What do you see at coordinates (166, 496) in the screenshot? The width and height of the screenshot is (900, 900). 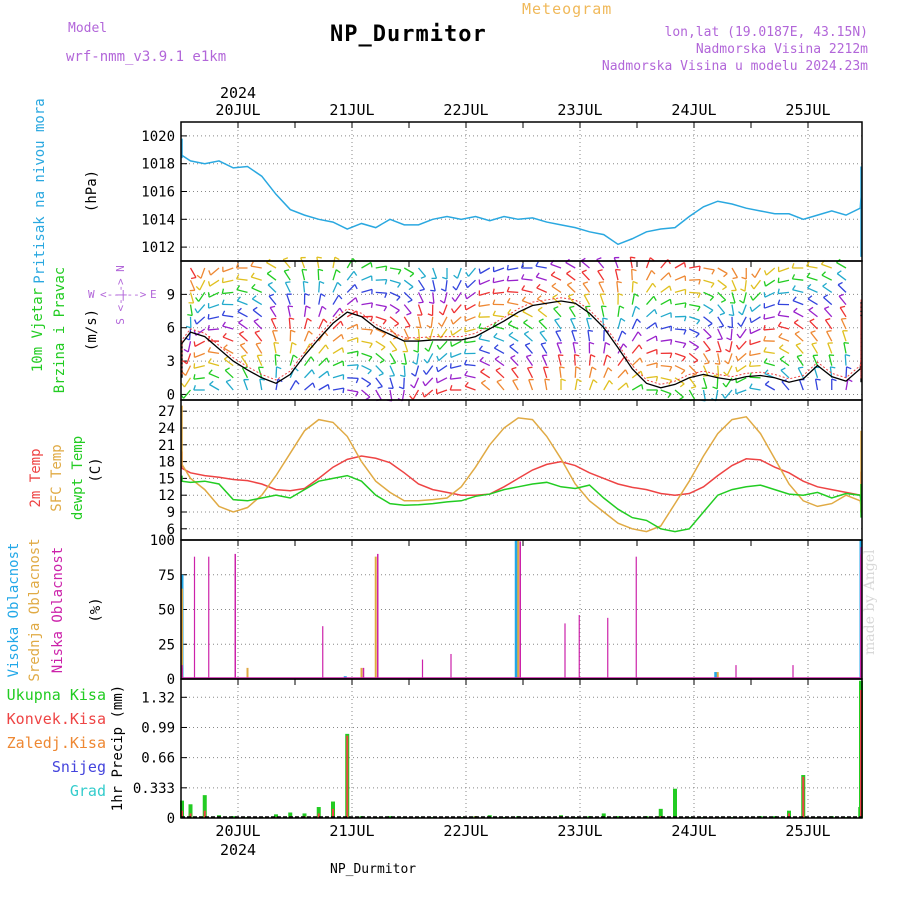 I see `y-tick-label: 12` at bounding box center [166, 496].